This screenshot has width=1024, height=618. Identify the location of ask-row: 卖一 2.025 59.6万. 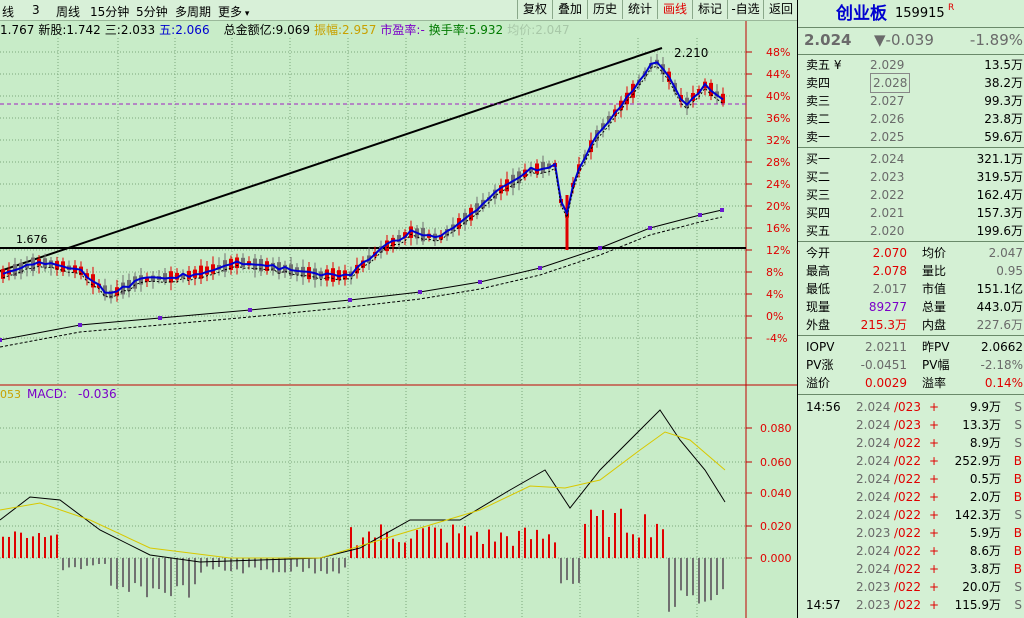
(911, 137).